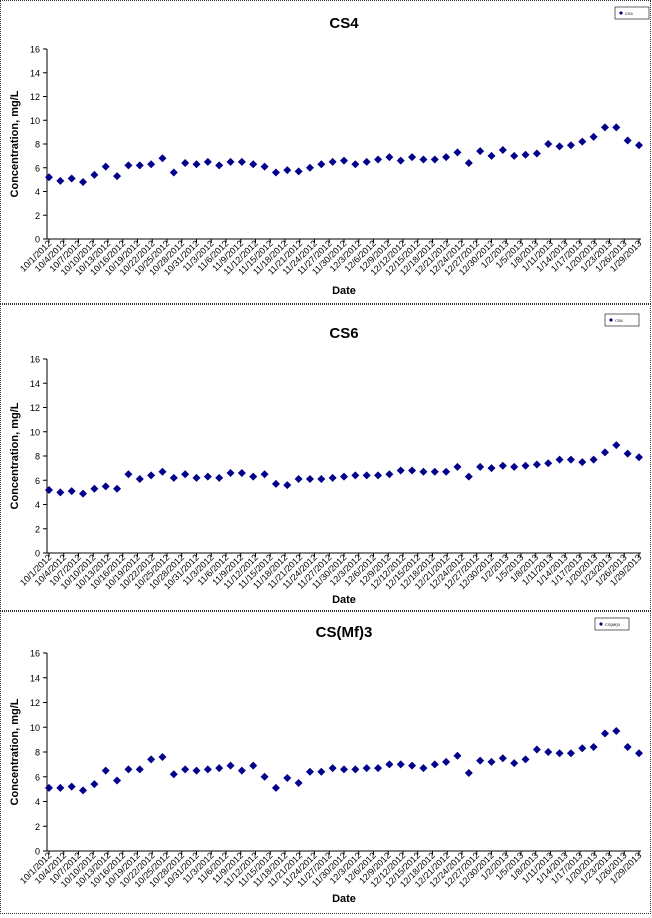  What do you see at coordinates (37, 529) in the screenshot?
I see `y-tick-label: 2` at bounding box center [37, 529].